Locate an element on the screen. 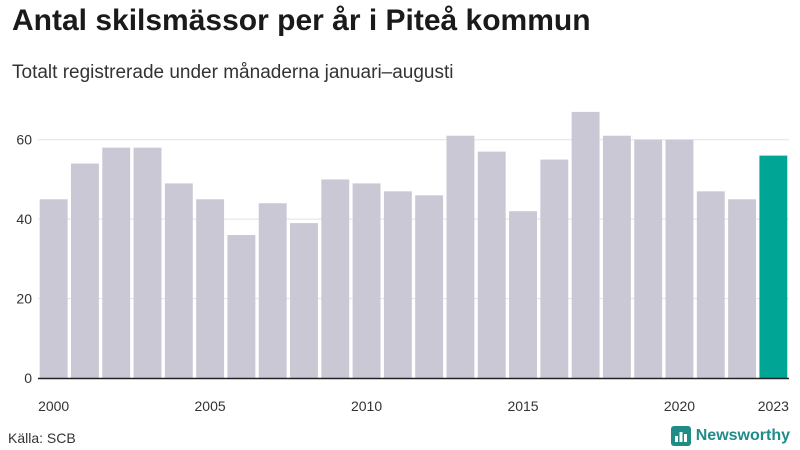 The height and width of the screenshot is (450, 800). bar-2009 is located at coordinates (335, 278).